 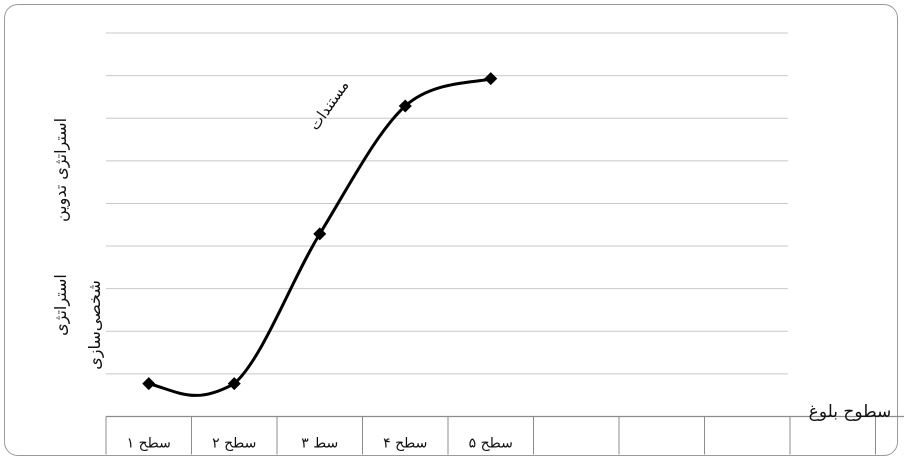 I want to click on x-tick-label: سط ۳, so click(x=319, y=444).